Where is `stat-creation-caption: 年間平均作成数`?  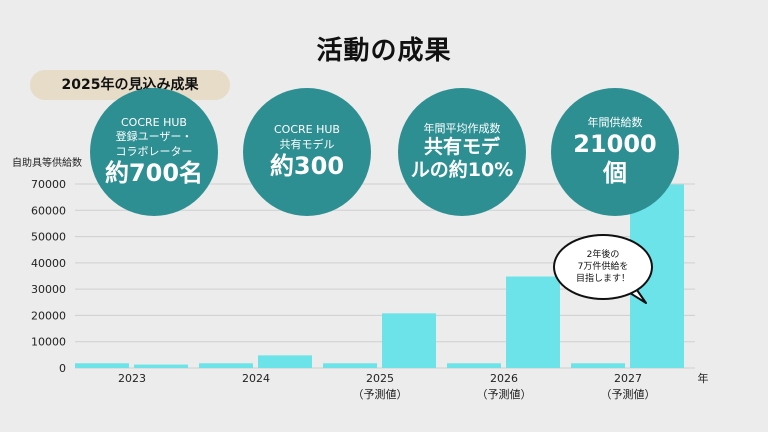
stat-creation-caption: 年間平均作成数 is located at coordinates (462, 129).